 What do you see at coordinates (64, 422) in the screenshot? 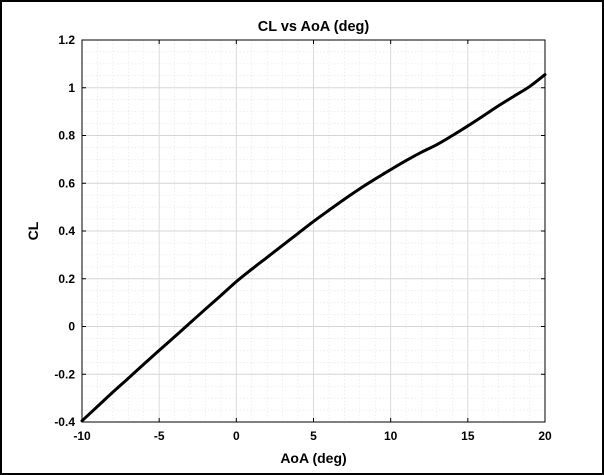
I see `y-tick-label: -0.4` at bounding box center [64, 422].